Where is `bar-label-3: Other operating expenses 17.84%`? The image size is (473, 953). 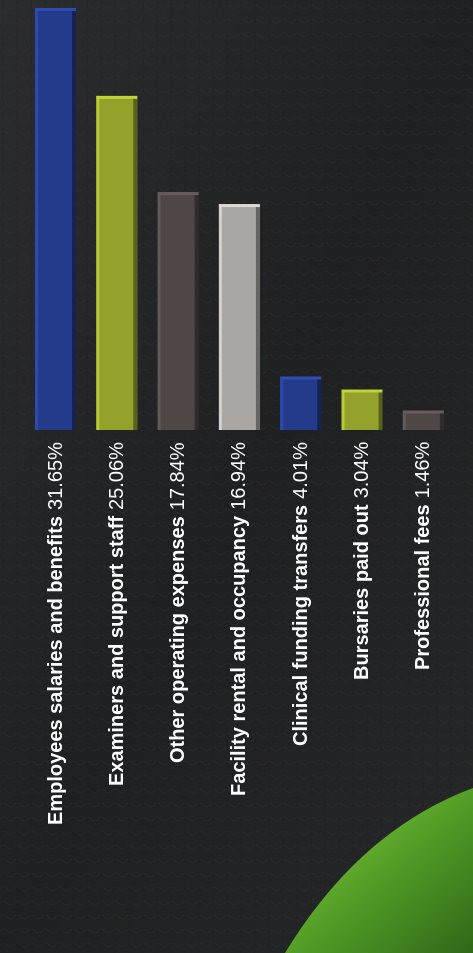 bar-label-3: Other operating expenses 17.84% is located at coordinates (178, 602).